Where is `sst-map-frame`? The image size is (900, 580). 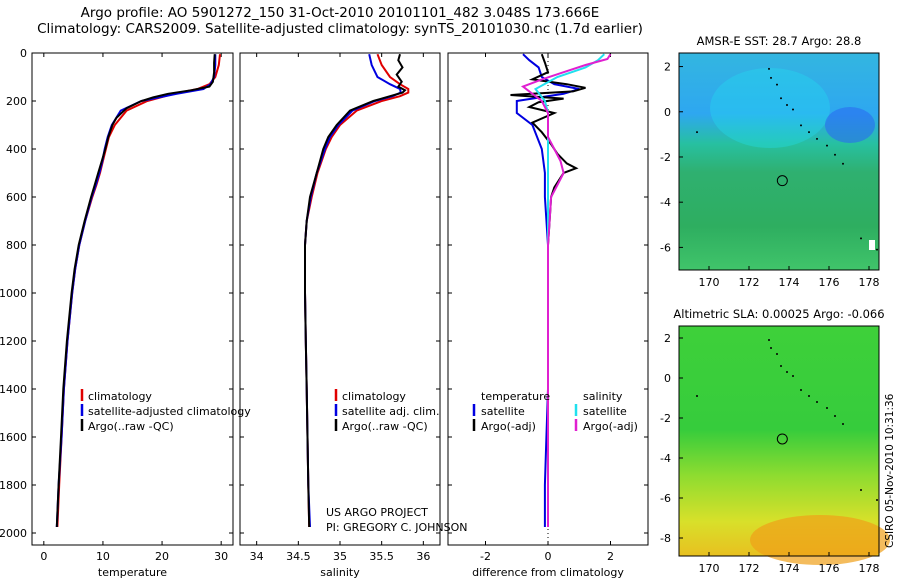
sst-map-frame is located at coordinates (779, 161).